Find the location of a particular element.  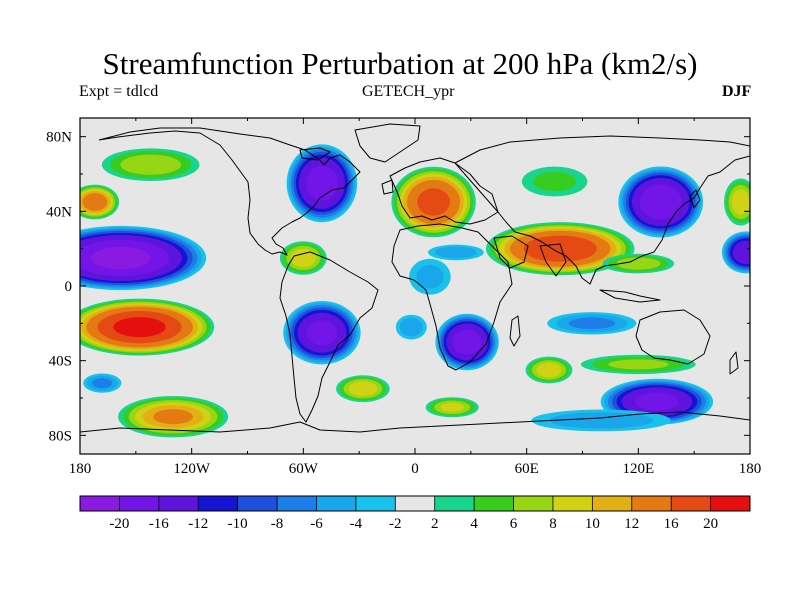

colorbar-label: -2 is located at coordinates (395, 524).